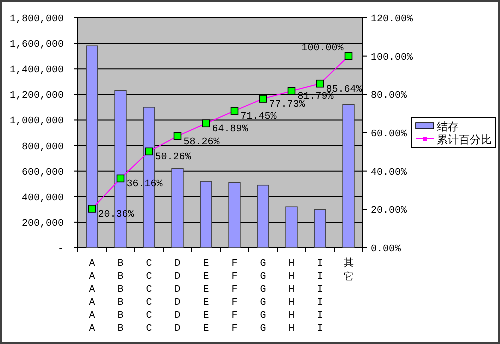 This screenshot has height=344, width=500. Describe the element at coordinates (448, 127) in the screenshot. I see `legend-label: 结存` at that location.